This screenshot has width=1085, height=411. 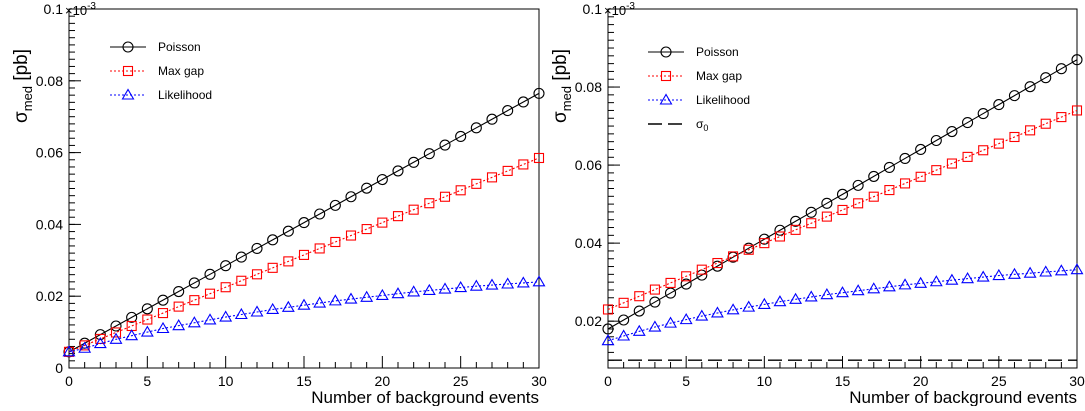 I want to click on legend: Poisson Max gap Likelihood, so click(x=161, y=71).